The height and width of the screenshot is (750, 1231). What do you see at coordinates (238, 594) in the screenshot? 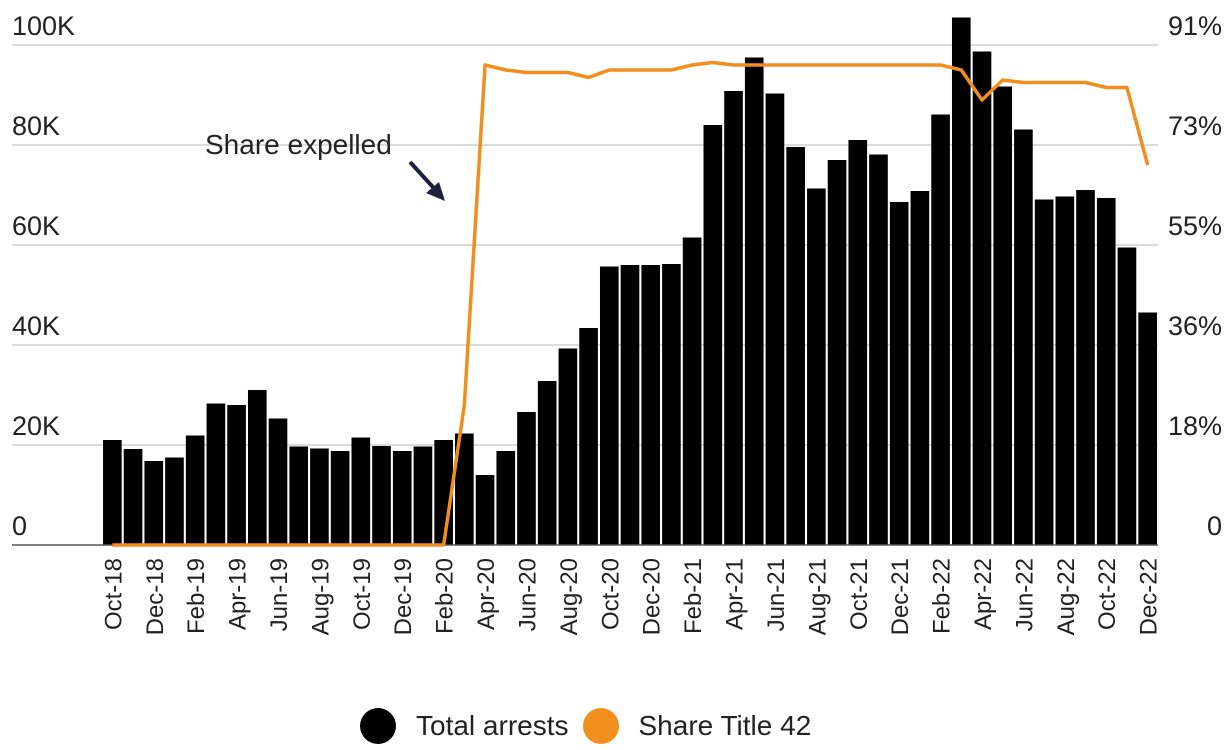
I see `x-tick-label: Apr-19` at bounding box center [238, 594].